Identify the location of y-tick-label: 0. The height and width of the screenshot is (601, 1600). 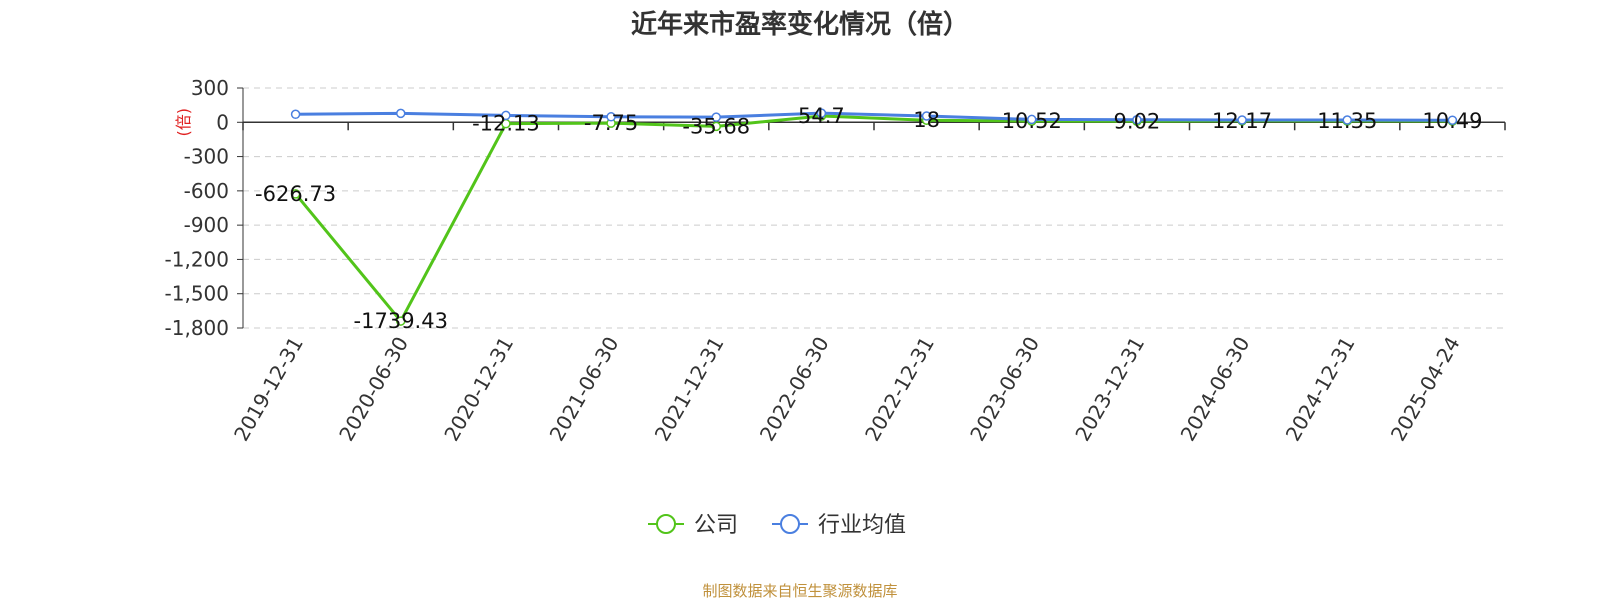
(222, 122).